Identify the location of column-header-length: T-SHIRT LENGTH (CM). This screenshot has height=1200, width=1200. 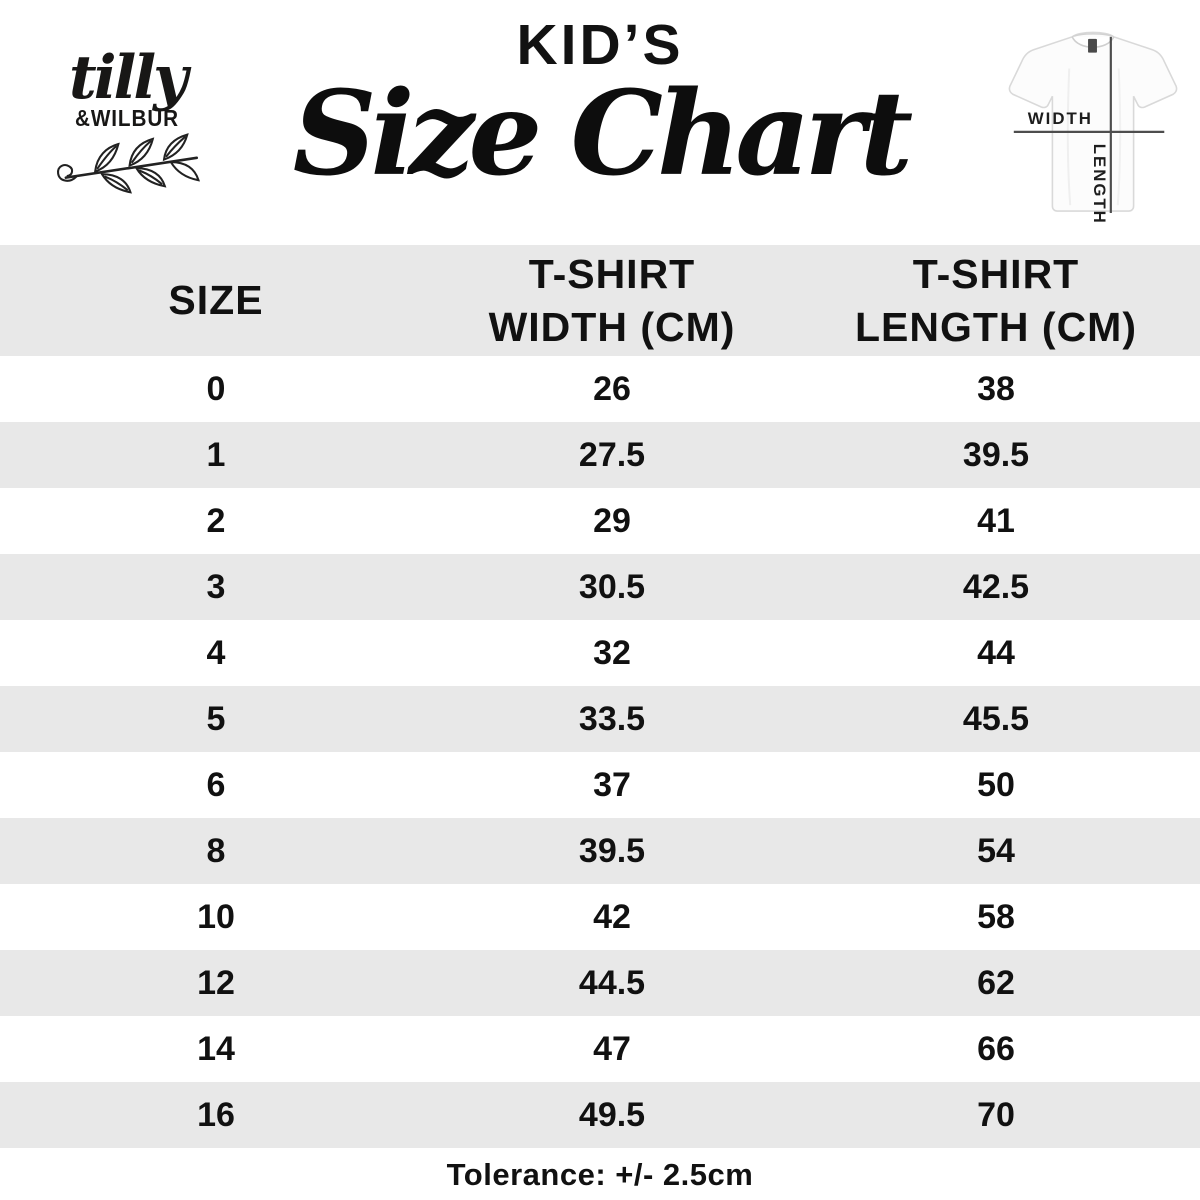
(995, 300).